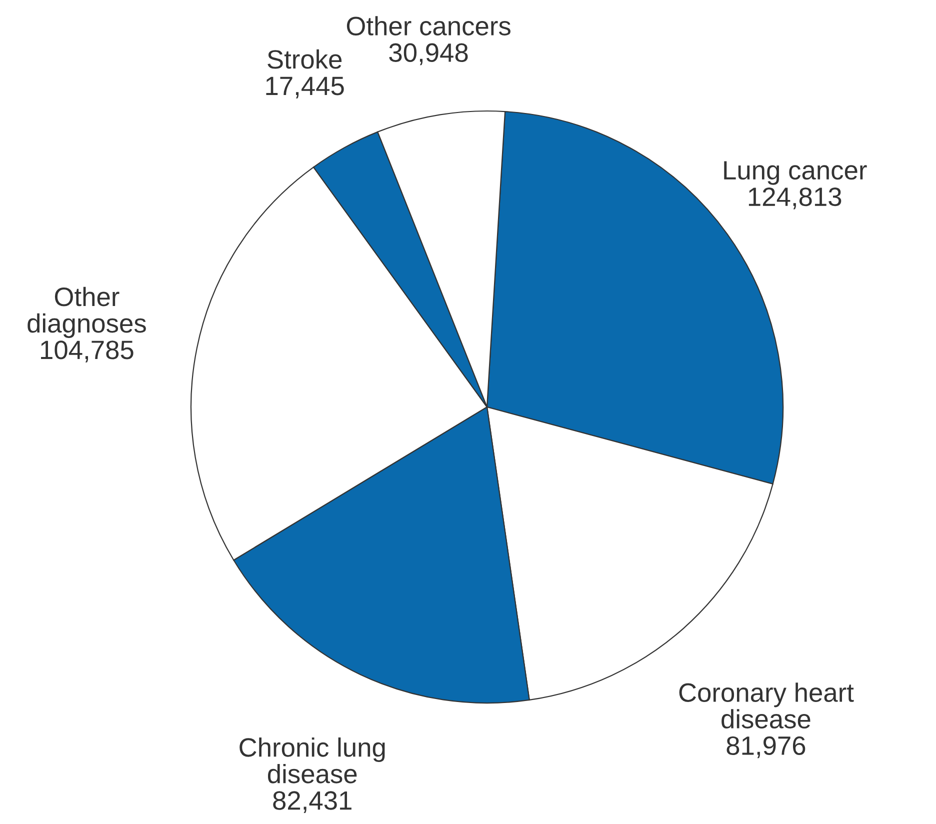 The image size is (936, 824). Describe the element at coordinates (766, 747) in the screenshot. I see `data-label: 81,976` at that location.